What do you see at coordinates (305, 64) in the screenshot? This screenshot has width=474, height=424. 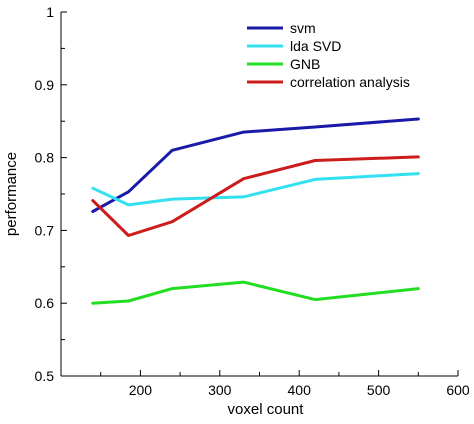 I see `legend-entry: GNB` at bounding box center [305, 64].